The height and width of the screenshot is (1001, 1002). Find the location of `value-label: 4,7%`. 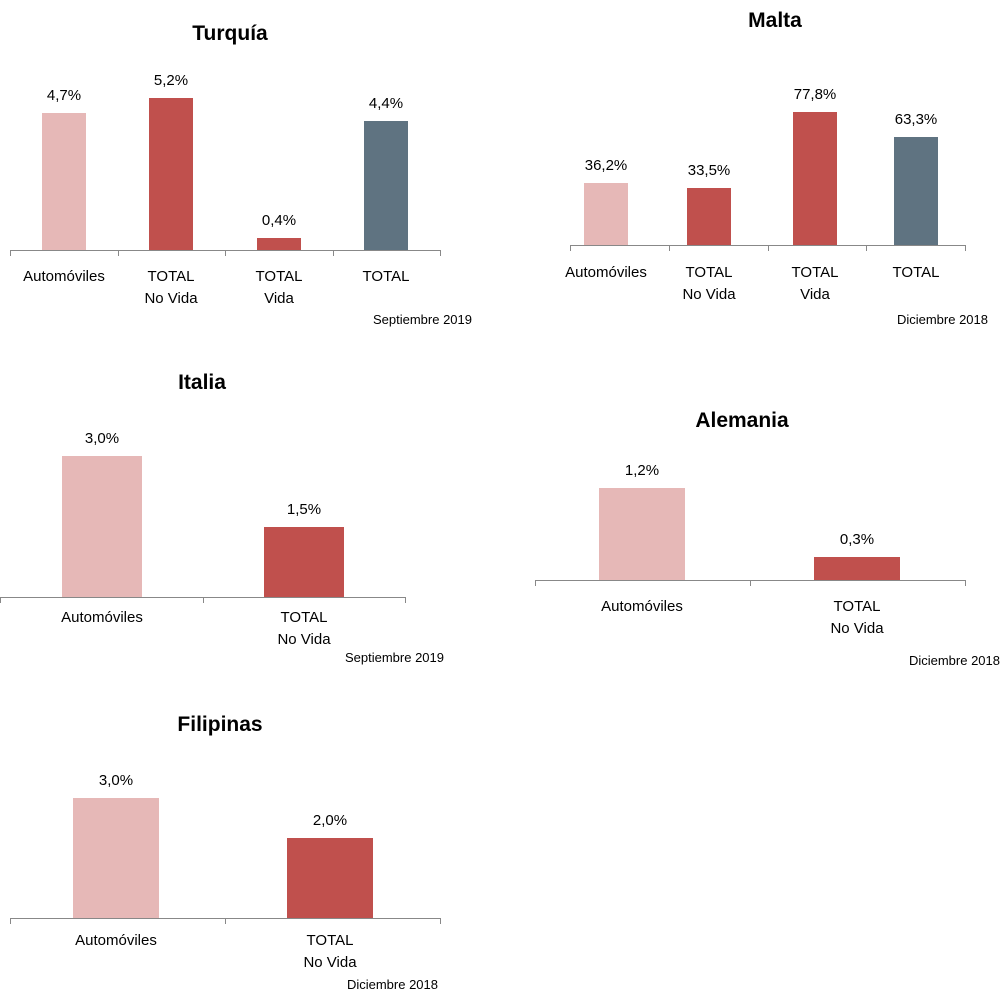

value-label: 4,7% is located at coordinates (64, 95).